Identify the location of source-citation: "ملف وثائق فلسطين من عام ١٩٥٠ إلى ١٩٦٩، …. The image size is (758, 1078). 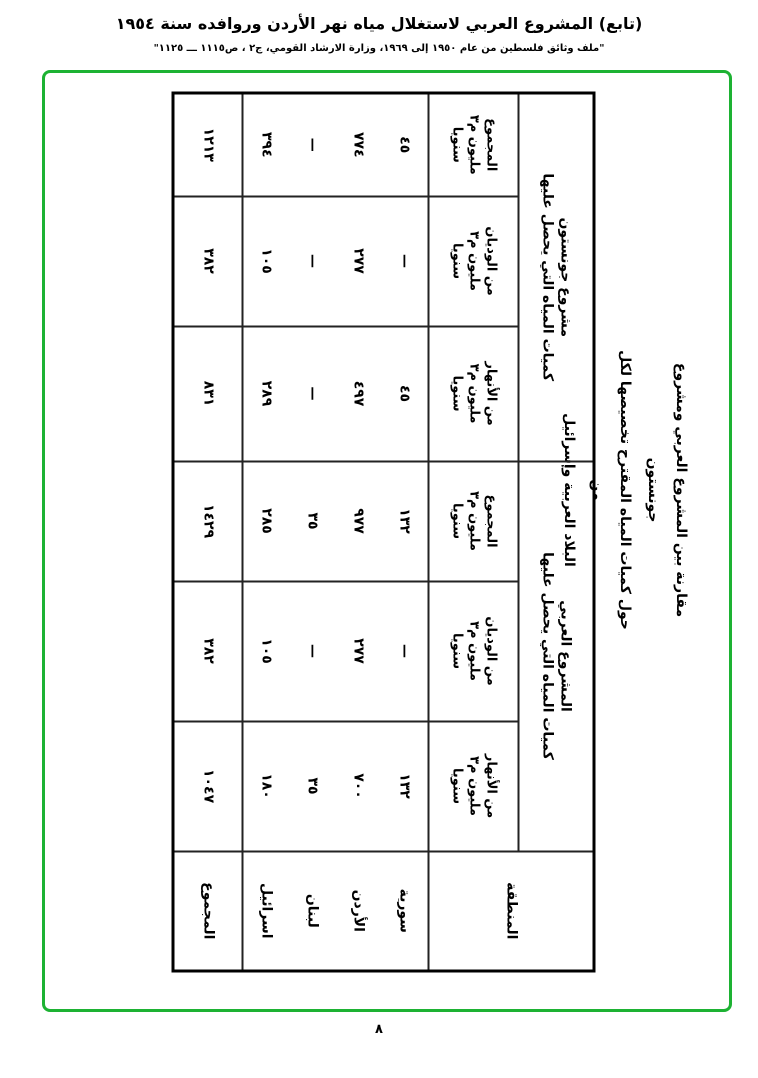
(379, 48).